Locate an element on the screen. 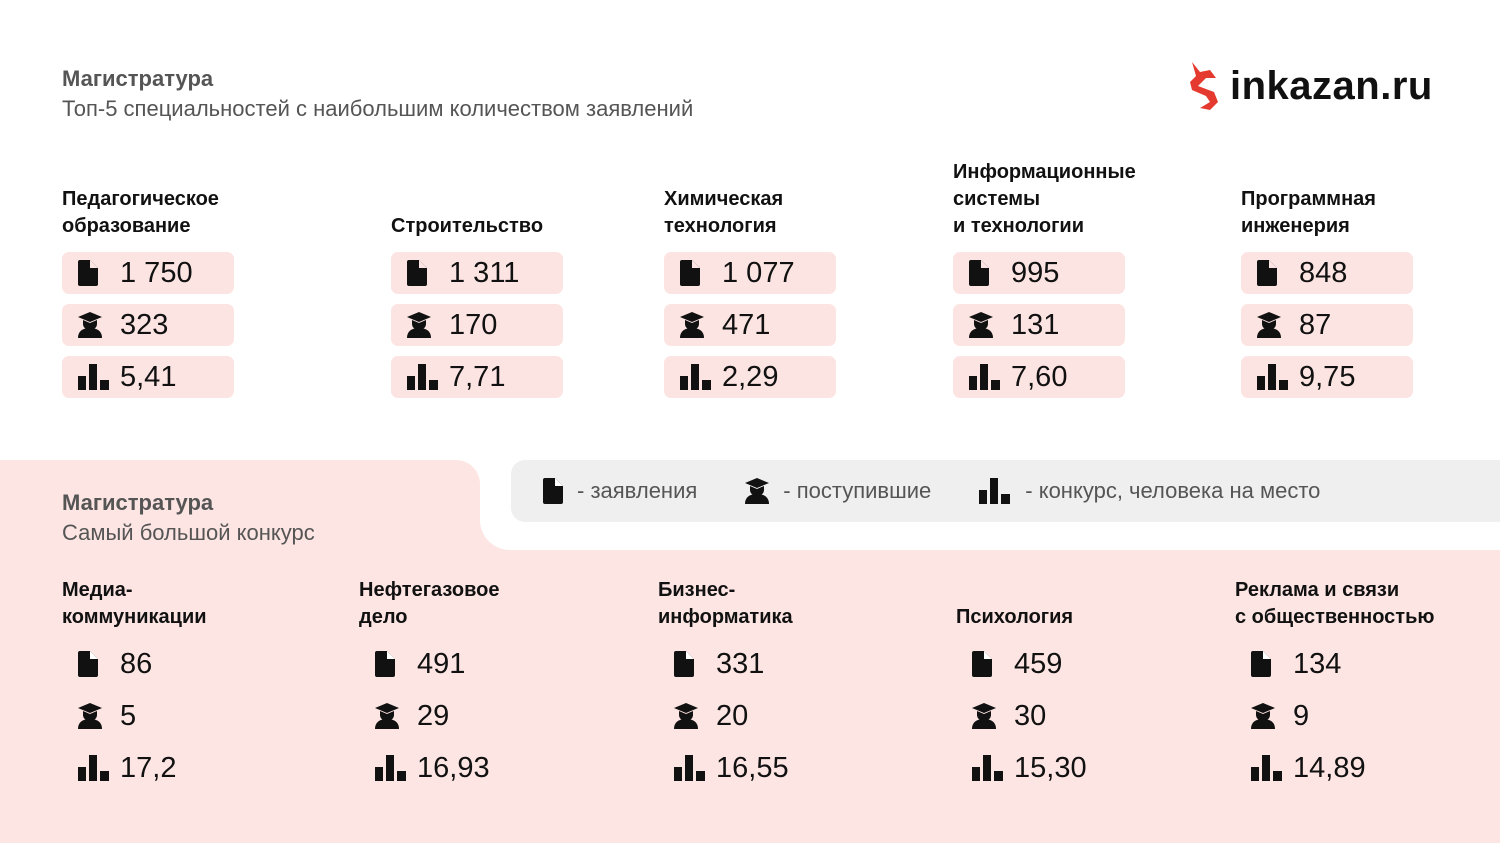  applications-box: 459 is located at coordinates (1042, 664).